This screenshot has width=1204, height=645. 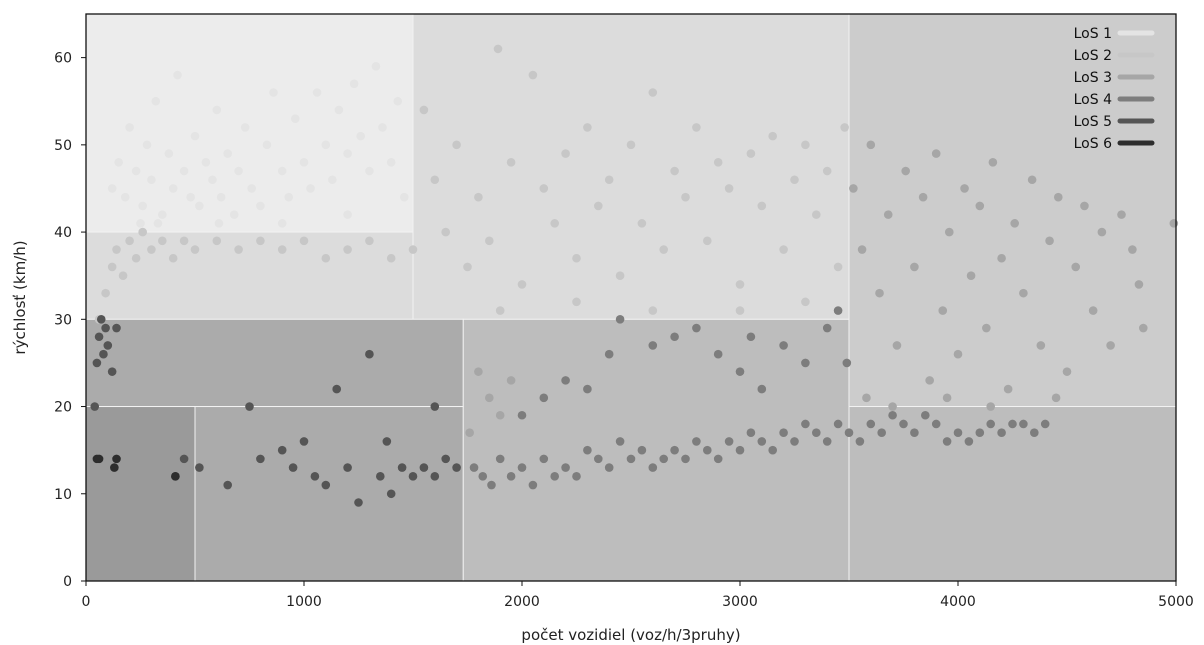 What do you see at coordinates (304, 602) in the screenshot?
I see `x-tick-label: 1000` at bounding box center [304, 602].